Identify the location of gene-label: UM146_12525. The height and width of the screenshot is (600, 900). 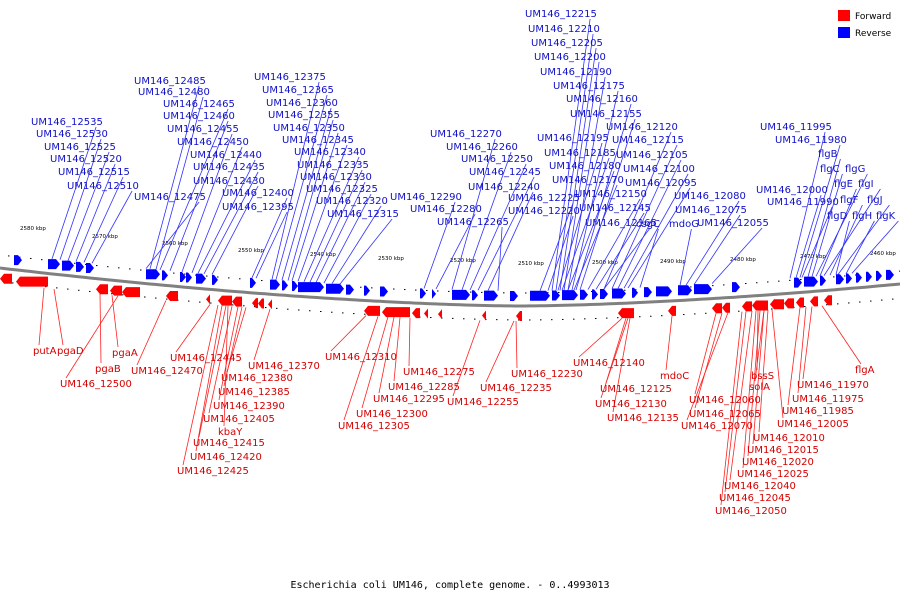
(80, 147).